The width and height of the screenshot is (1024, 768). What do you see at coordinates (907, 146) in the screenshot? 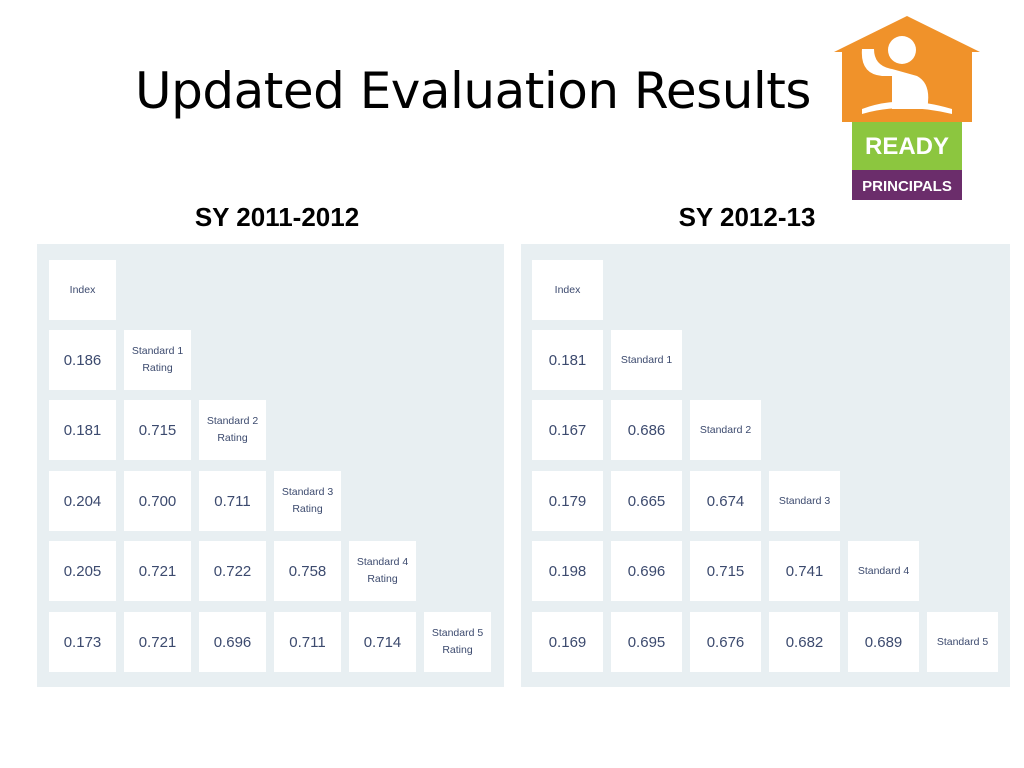
I see `logo-top: READY` at bounding box center [907, 146].